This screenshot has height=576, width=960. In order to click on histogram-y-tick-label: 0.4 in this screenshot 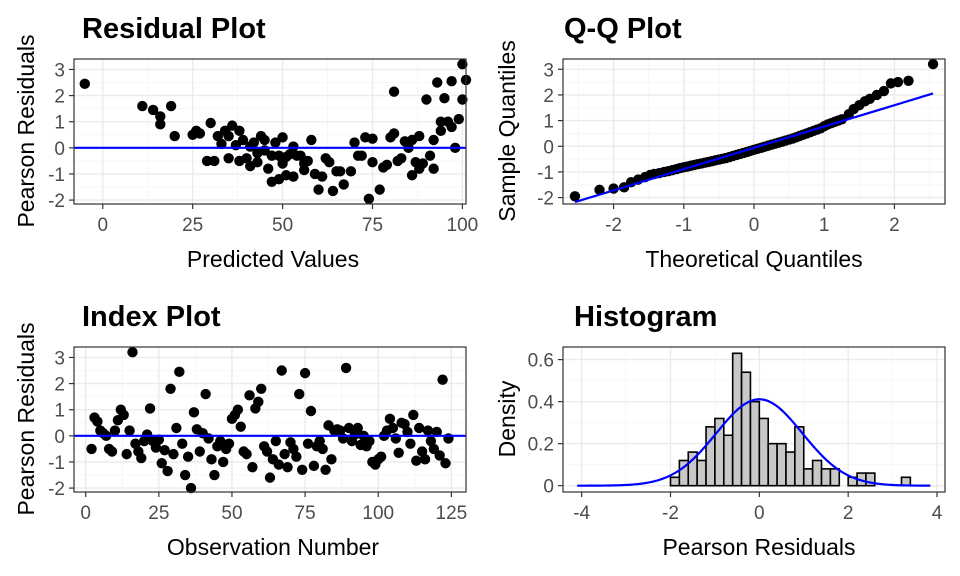, I will do `click(541, 403)`.